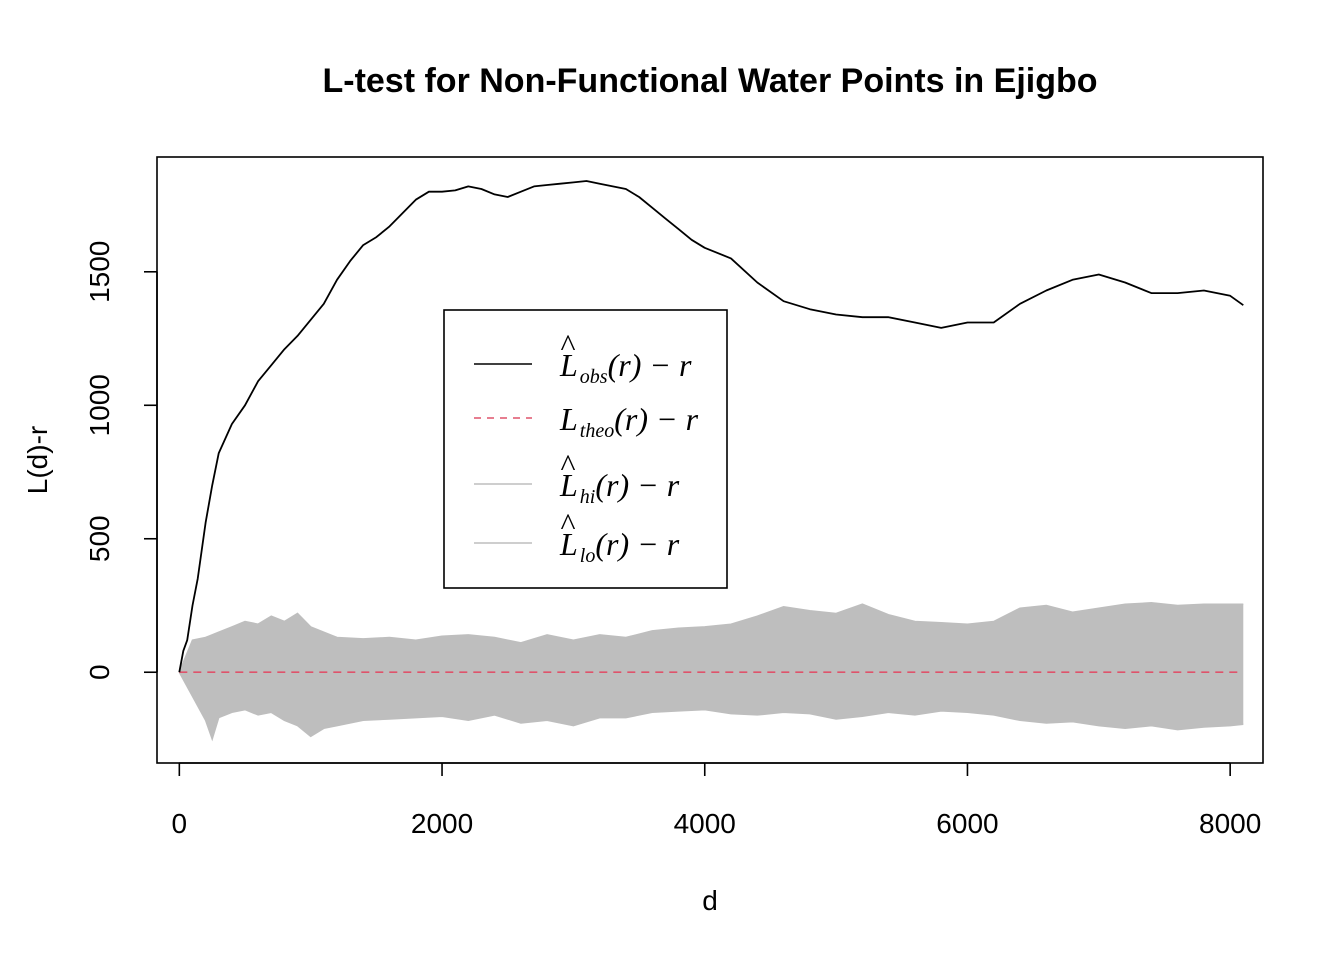 The image size is (1344, 960). I want to click on y-tick-label: 500, so click(99, 538).